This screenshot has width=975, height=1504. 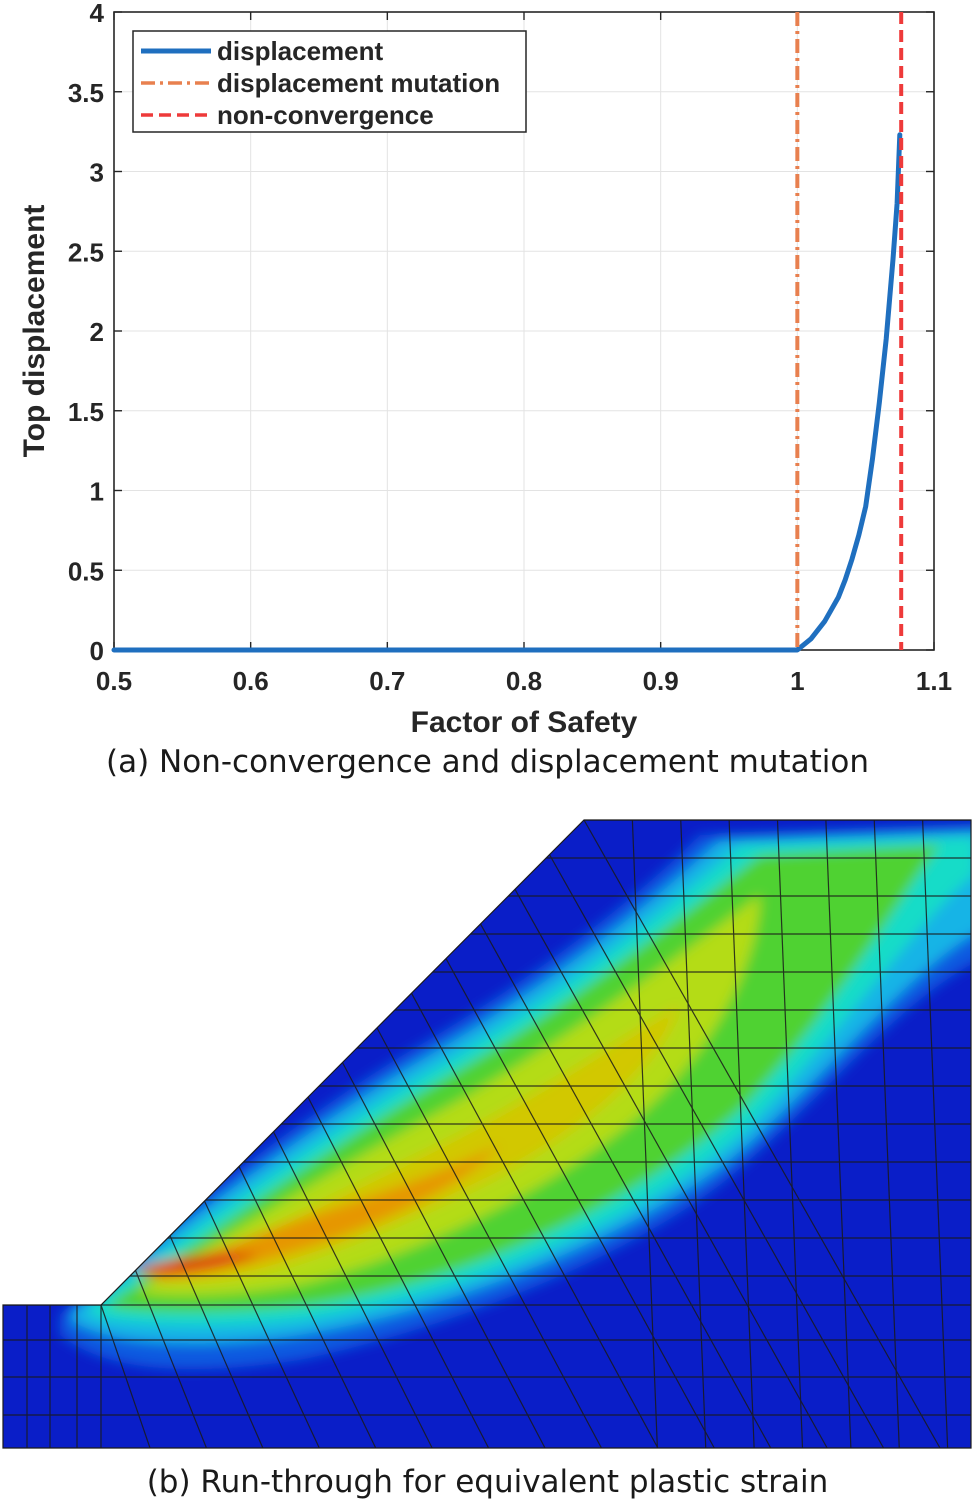 What do you see at coordinates (251, 681) in the screenshot?
I see `x-tick-label: 0.6` at bounding box center [251, 681].